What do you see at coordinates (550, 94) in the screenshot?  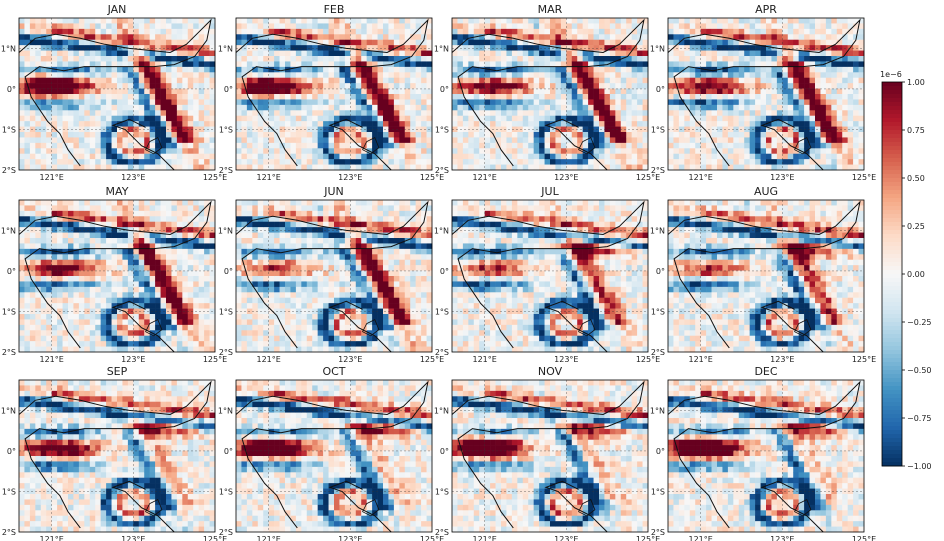 I see `panel-frame` at bounding box center [550, 94].